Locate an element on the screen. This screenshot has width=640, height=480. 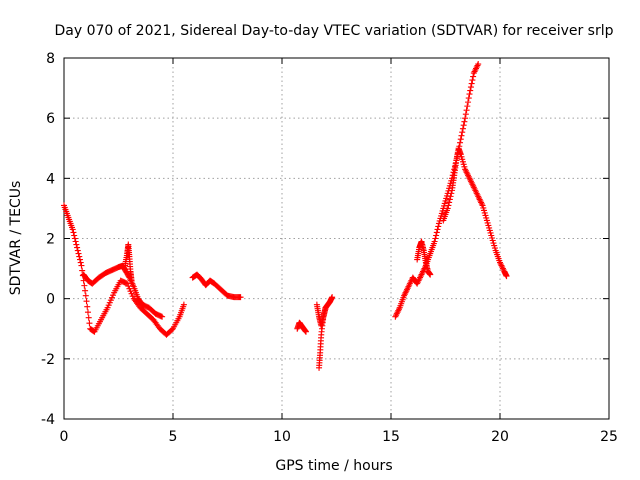
x-tick-label: 20 is located at coordinates (500, 437).